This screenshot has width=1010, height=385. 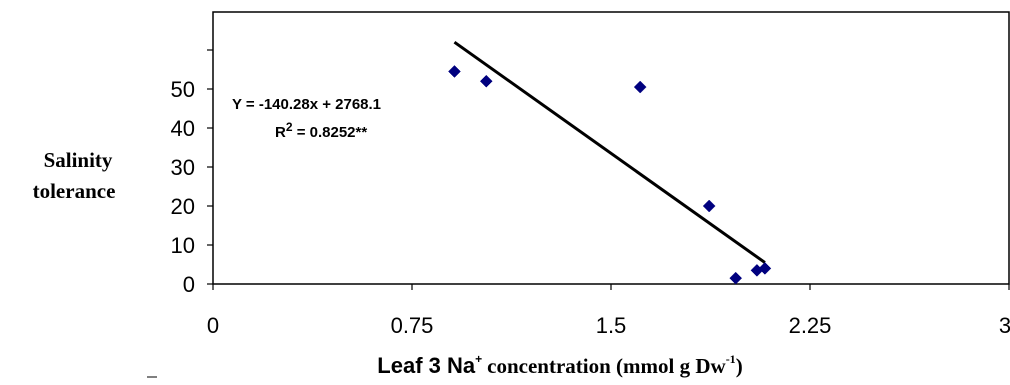 I want to click on x-tick-label: 3, so click(x=1004, y=325).